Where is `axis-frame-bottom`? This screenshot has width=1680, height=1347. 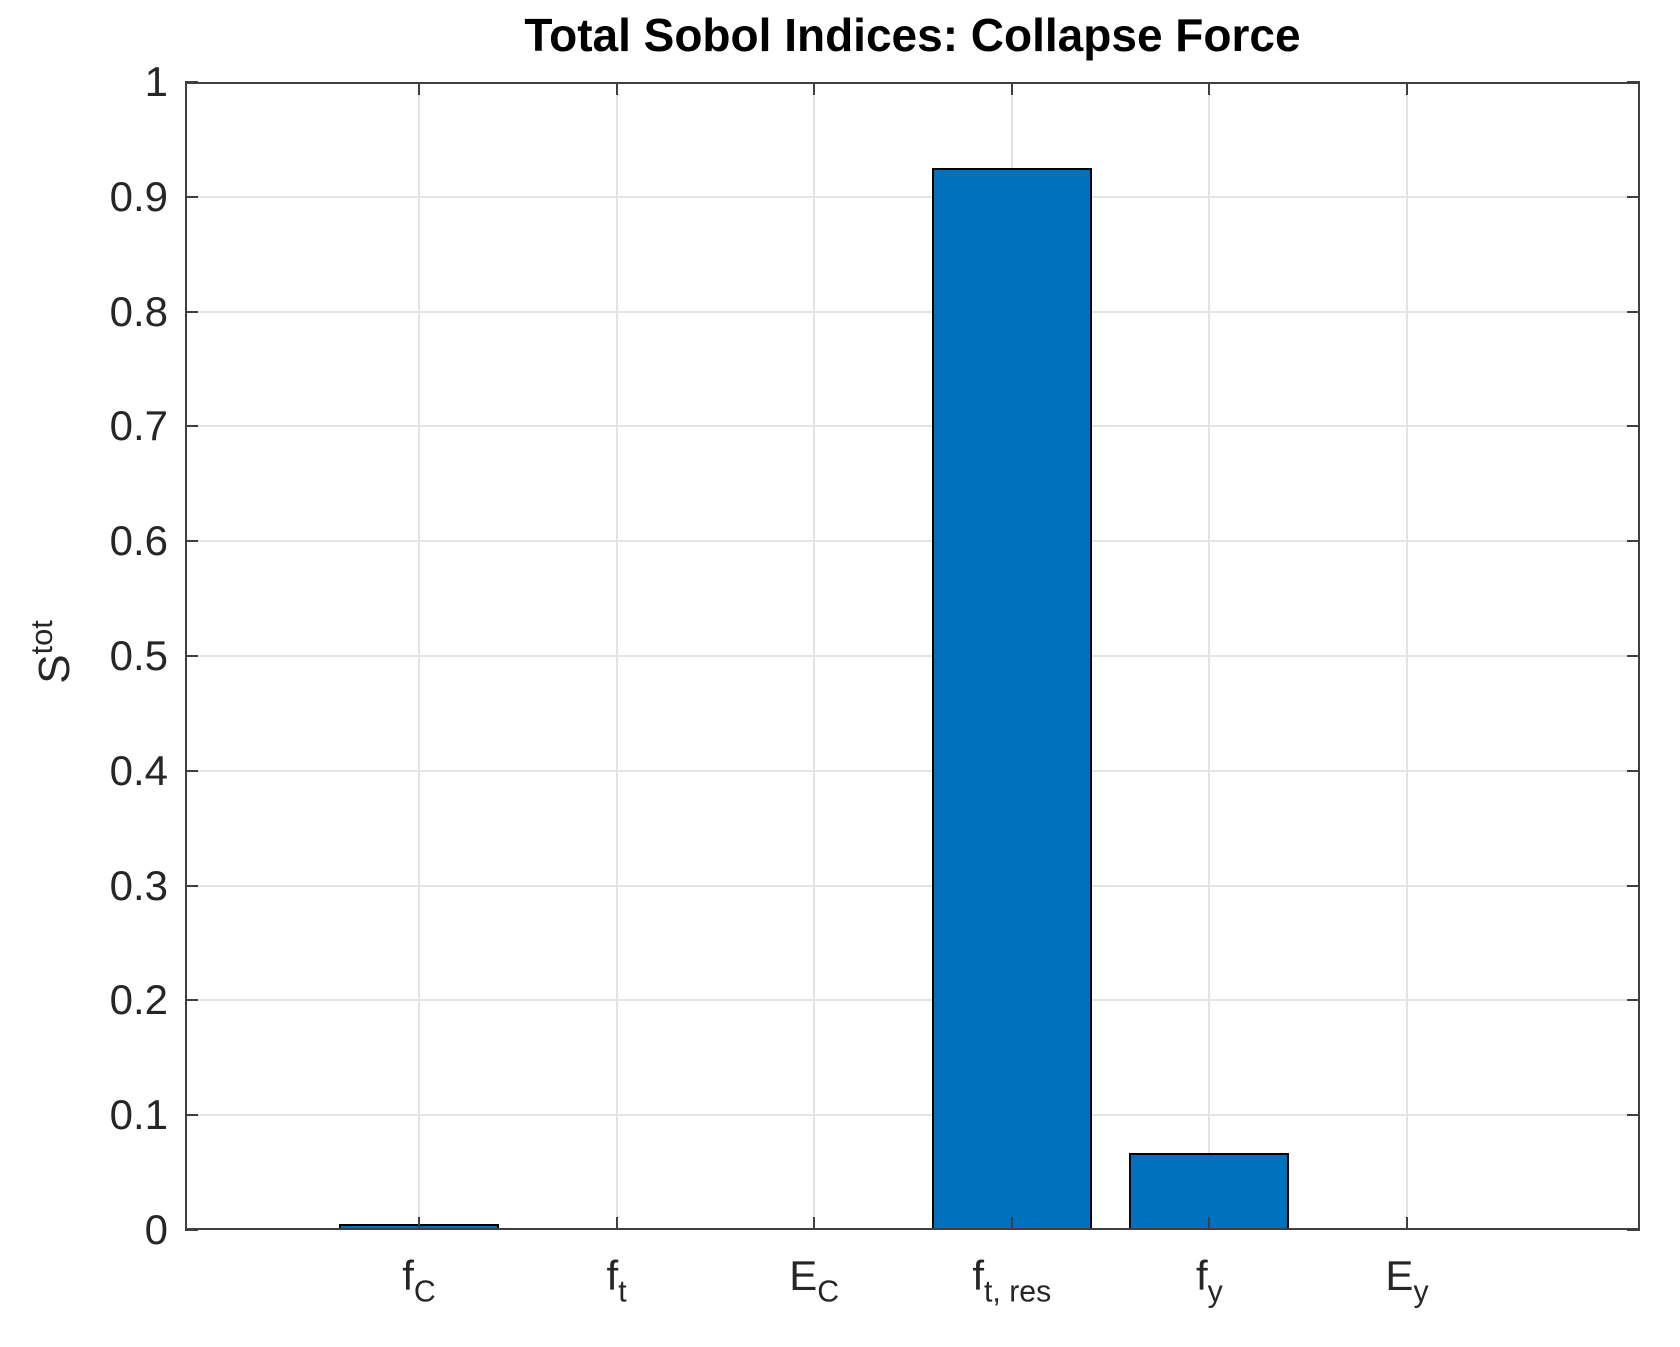 axis-frame-bottom is located at coordinates (912, 1229).